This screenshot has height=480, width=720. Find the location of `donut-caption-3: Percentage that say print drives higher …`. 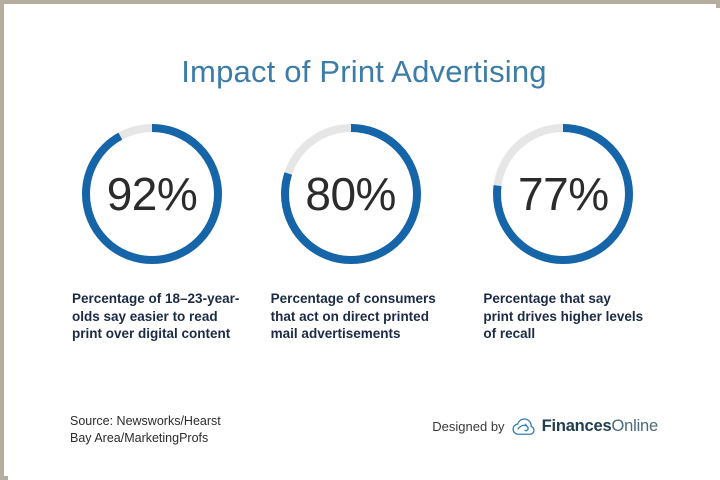

donut-caption-3: Percentage that say print drives higher … is located at coordinates (563, 316).